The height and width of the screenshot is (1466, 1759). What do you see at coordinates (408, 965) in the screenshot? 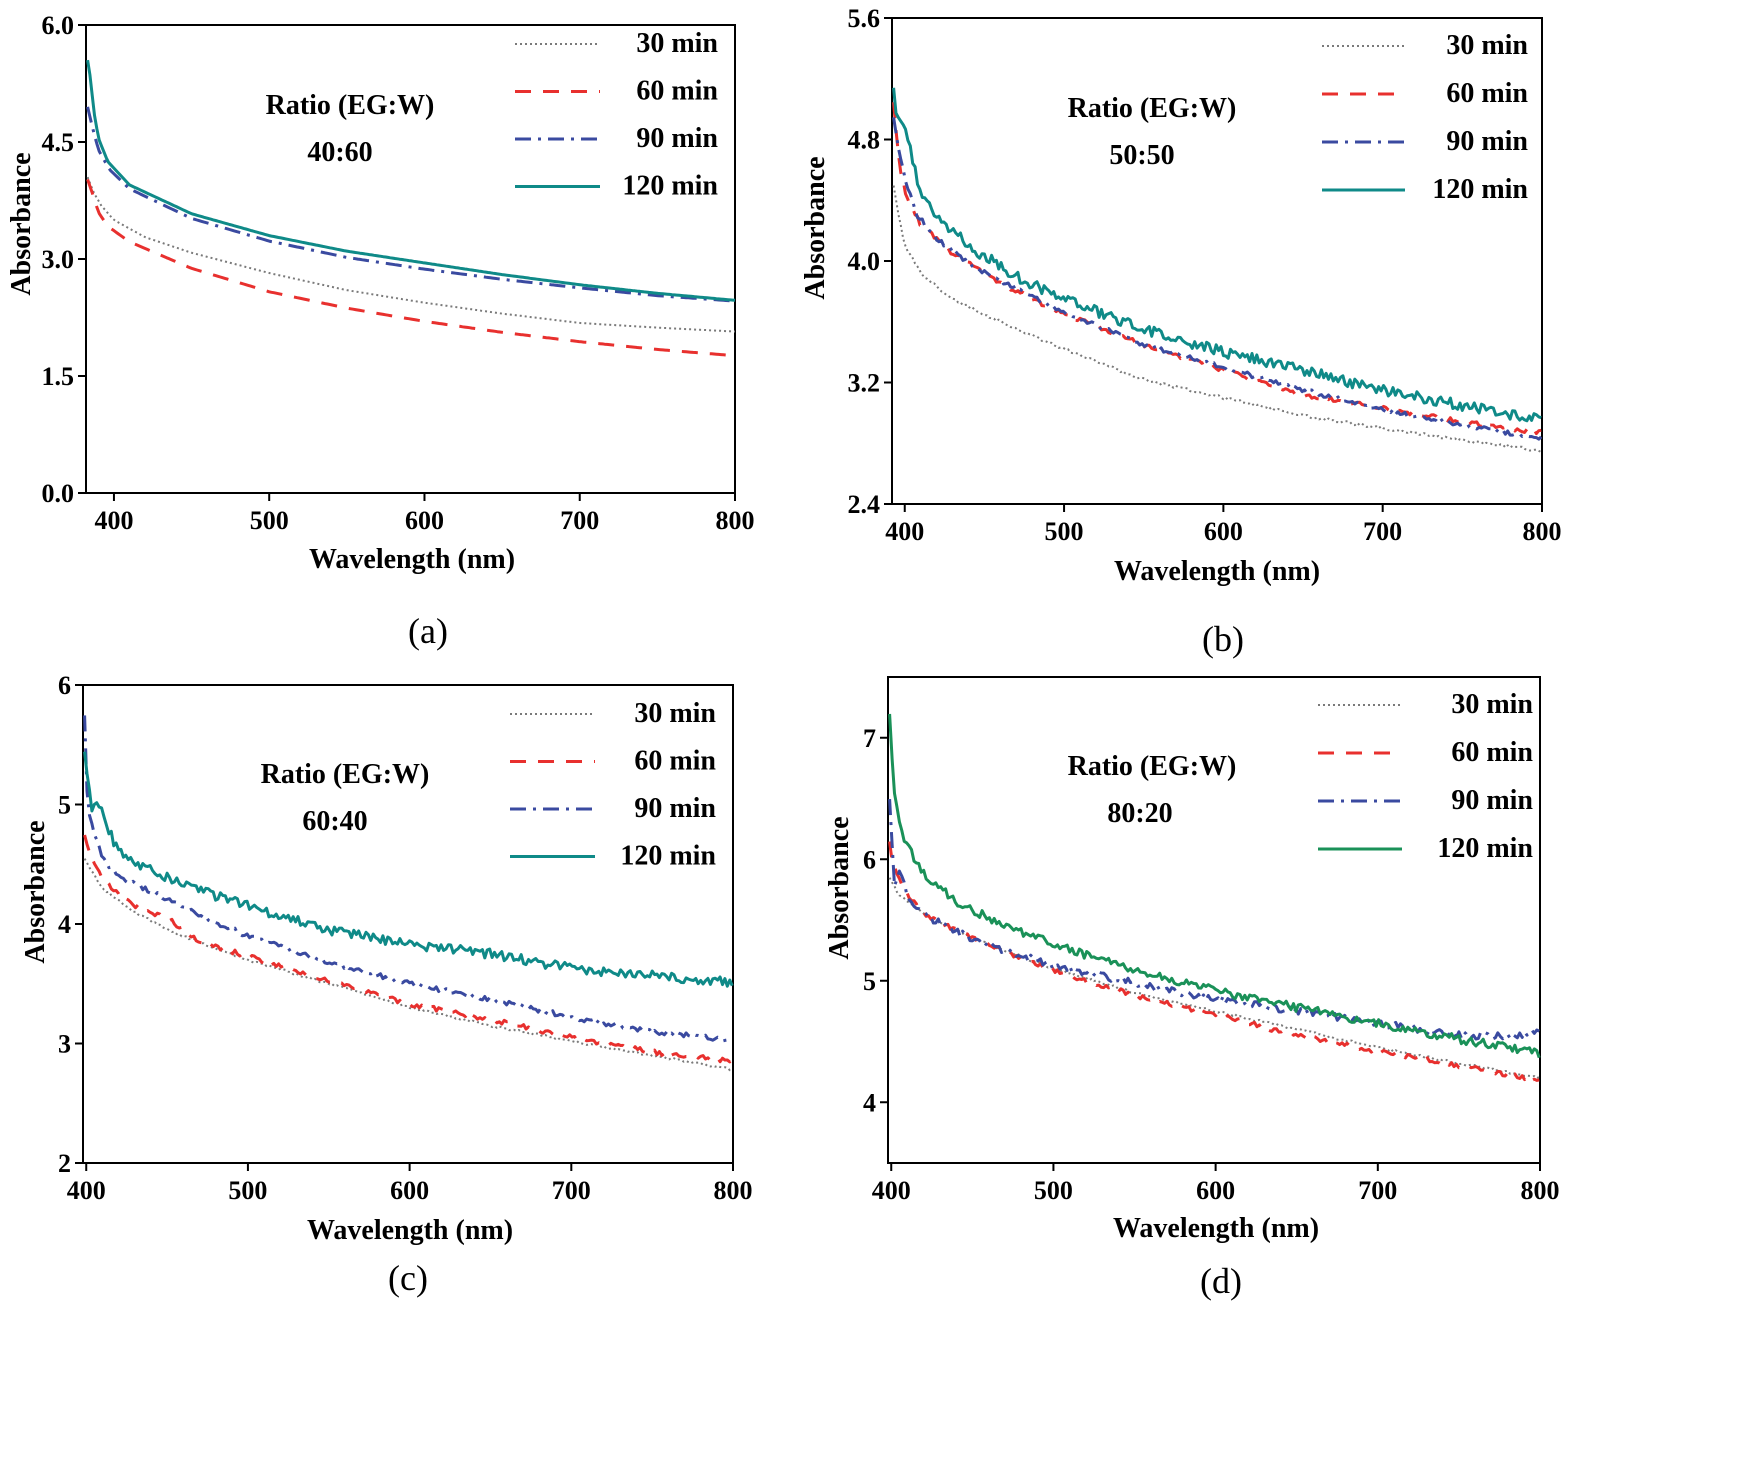
I see `series-line-30-min-c` at bounding box center [408, 965].